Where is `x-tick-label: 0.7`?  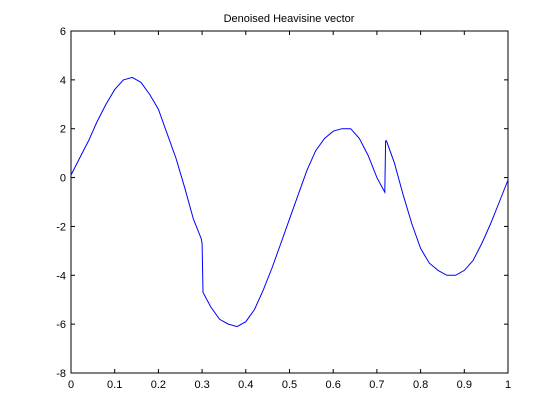 x-tick-label: 0.7 is located at coordinates (376, 385).